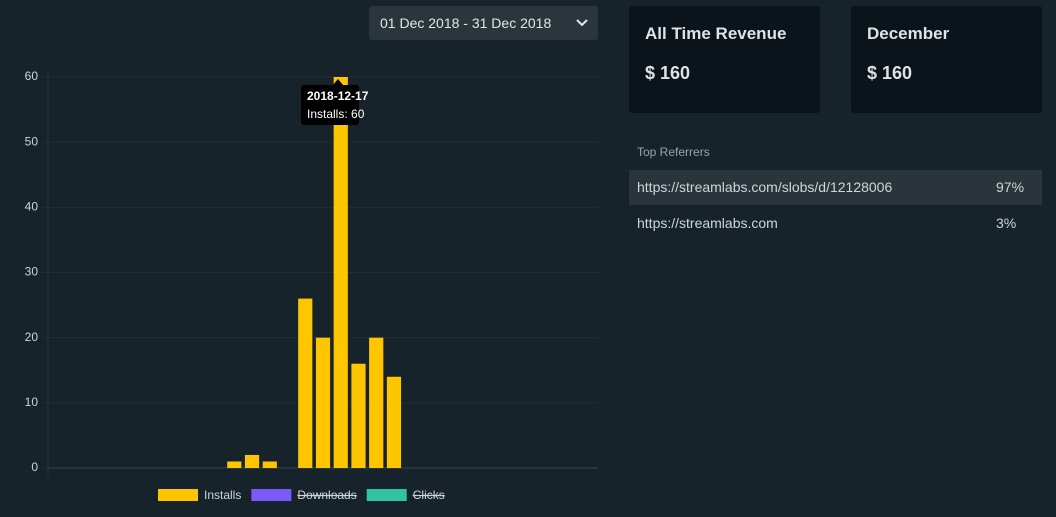 The height and width of the screenshot is (517, 1056). What do you see at coordinates (34, 467) in the screenshot?
I see `y-tick-label: 0` at bounding box center [34, 467].